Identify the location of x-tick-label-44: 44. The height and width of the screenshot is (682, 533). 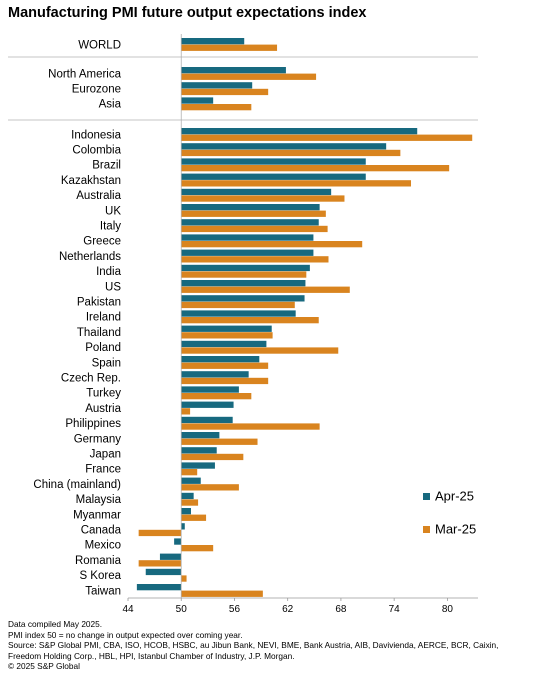
(128, 609).